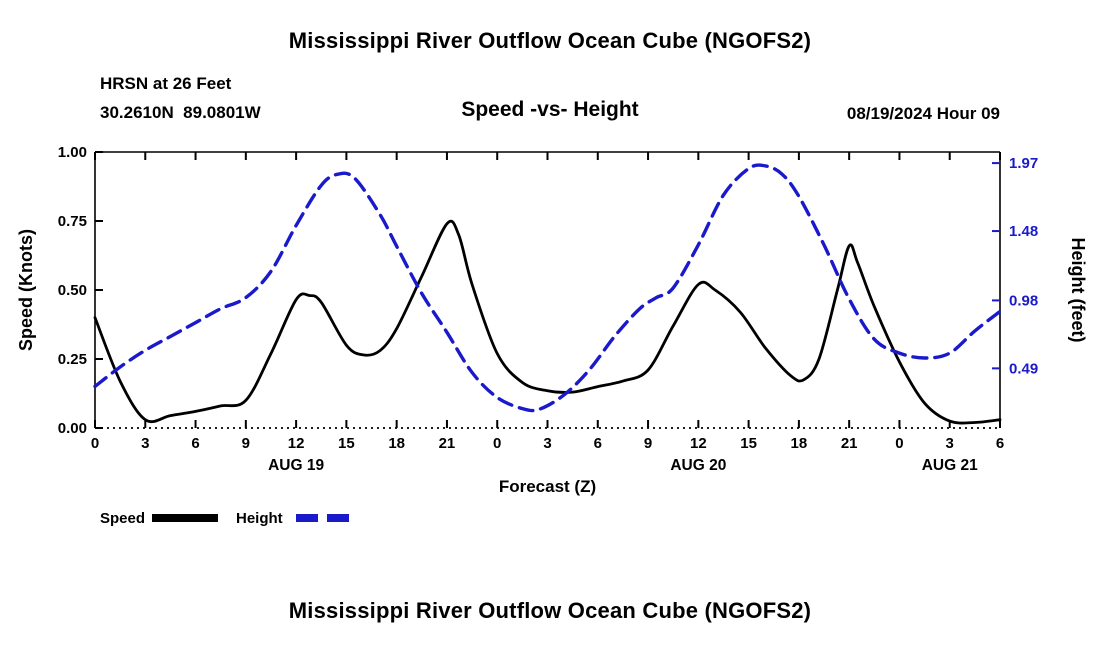 The image size is (1100, 650). Describe the element at coordinates (226, 518) in the screenshot. I see `legend: Speed Height` at that location.